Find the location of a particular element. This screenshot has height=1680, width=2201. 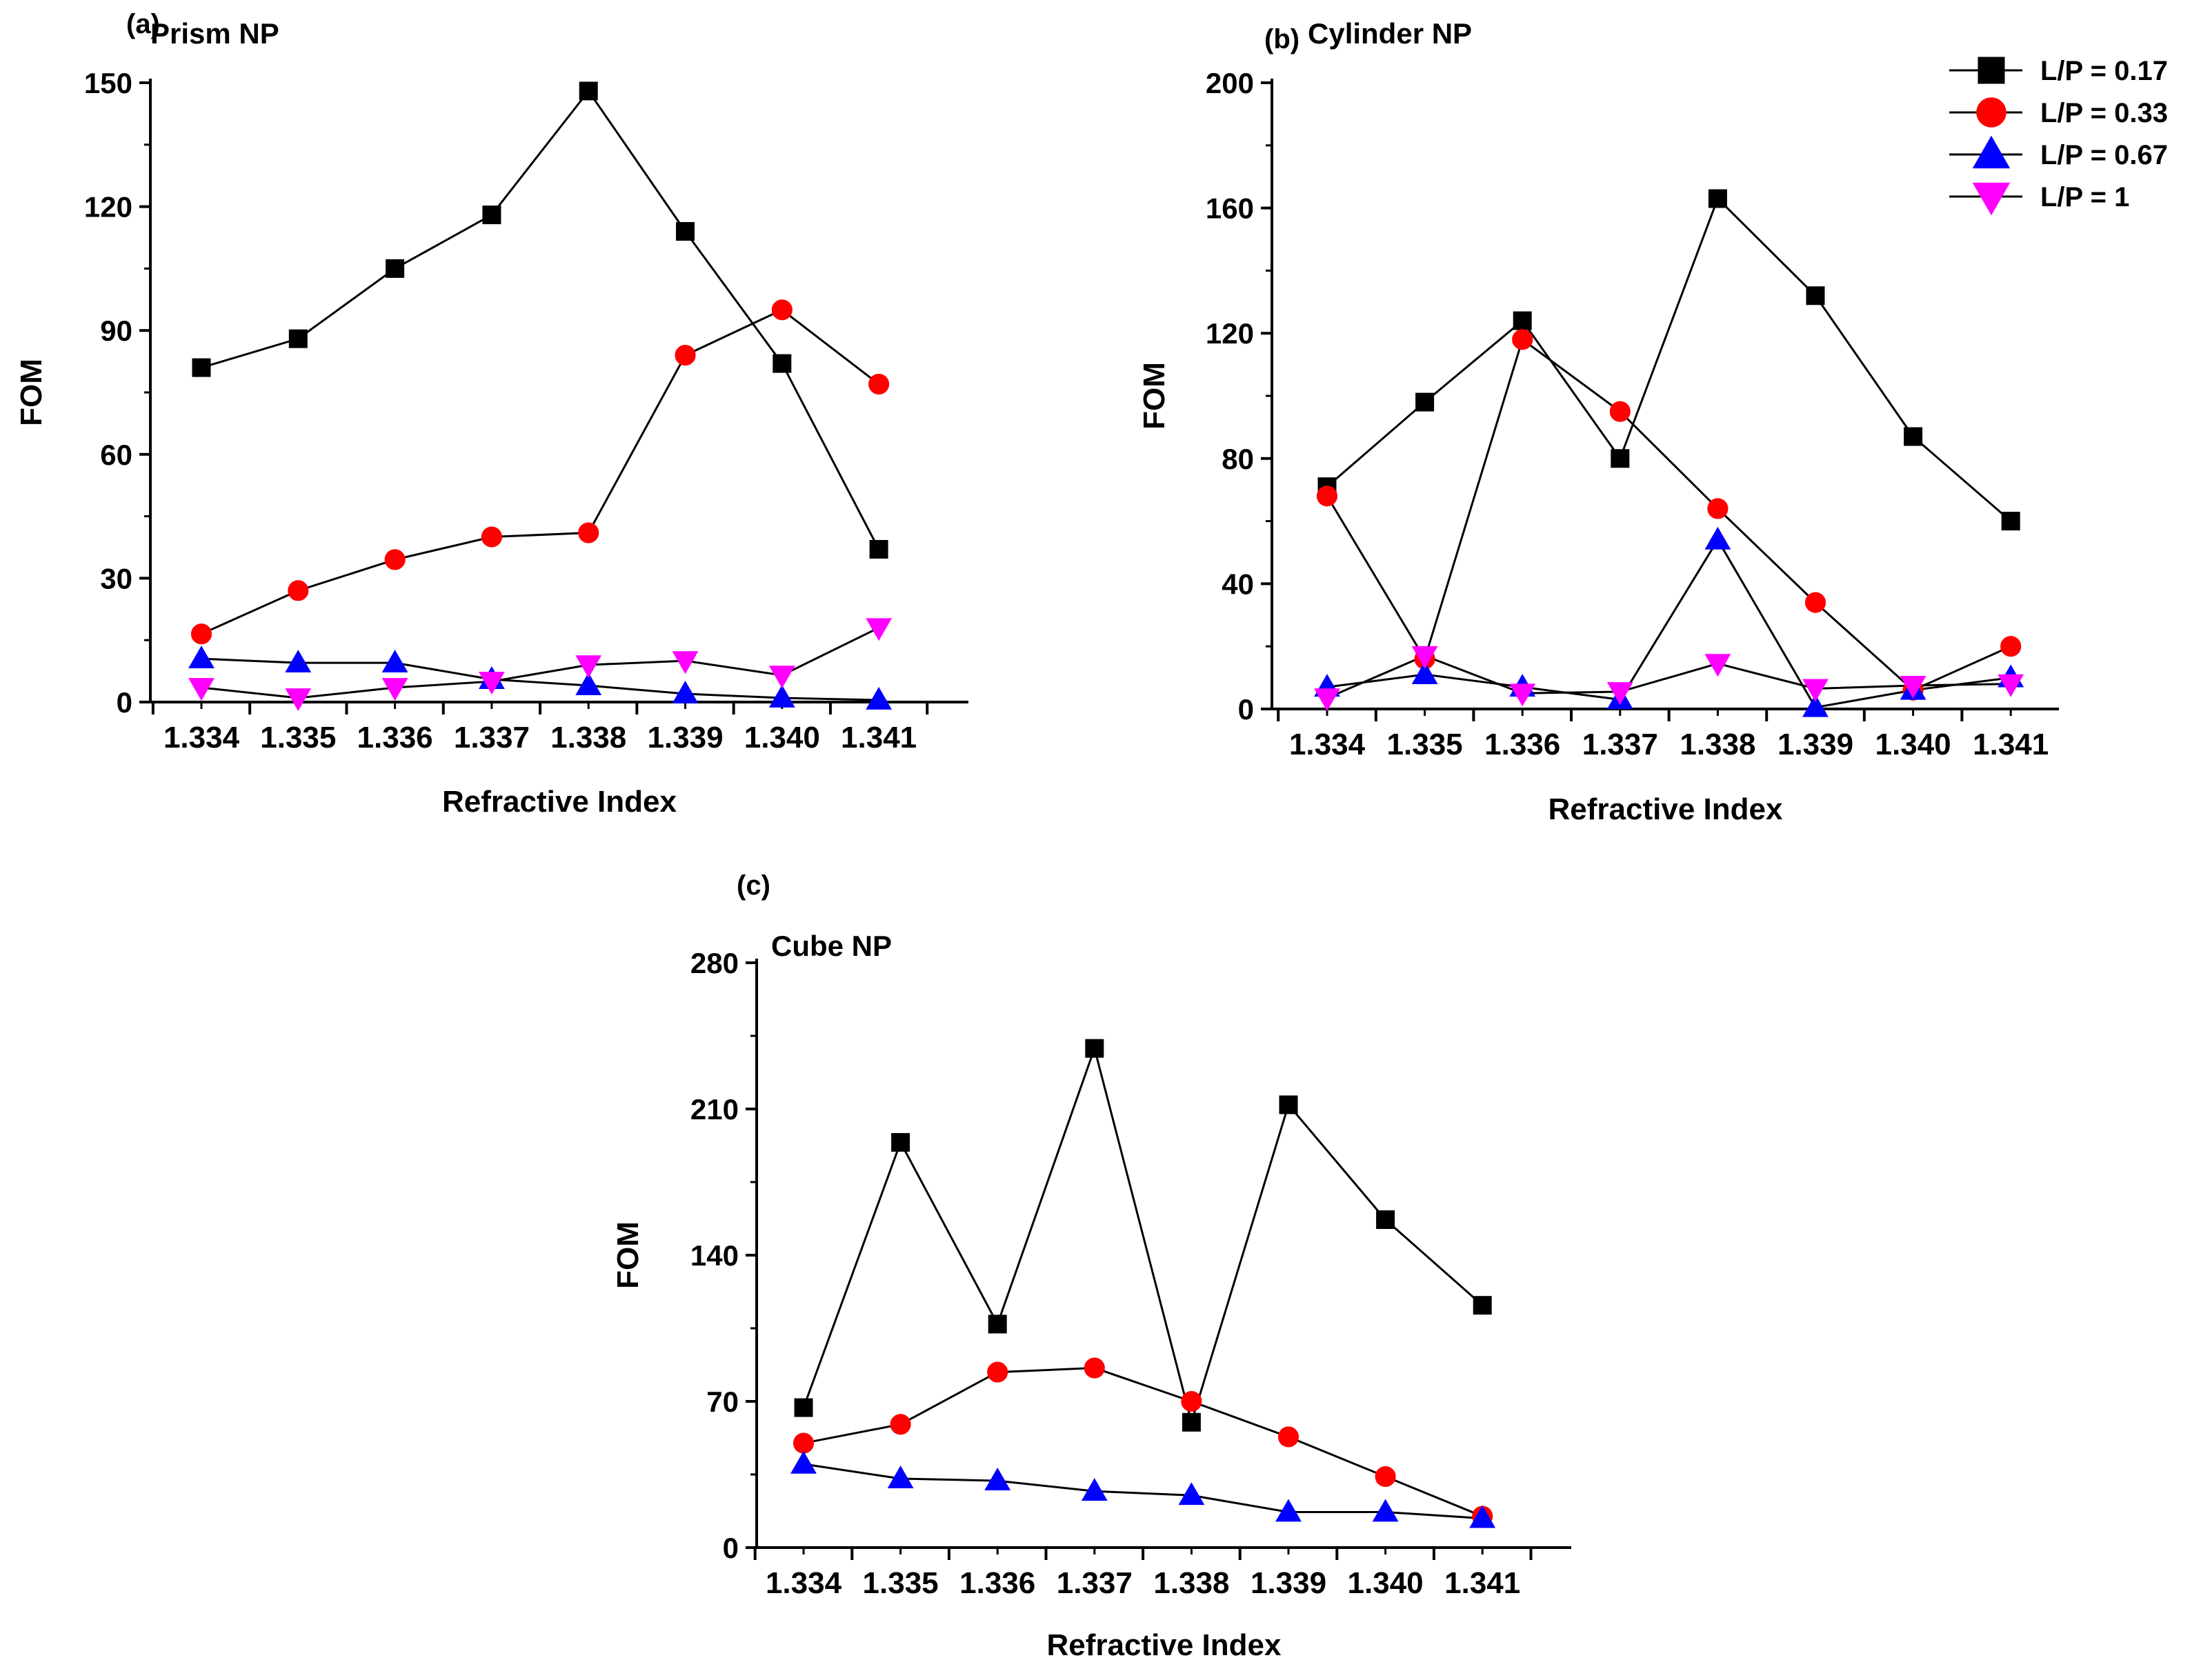

panel-title: Prism NP is located at coordinates (214, 33).